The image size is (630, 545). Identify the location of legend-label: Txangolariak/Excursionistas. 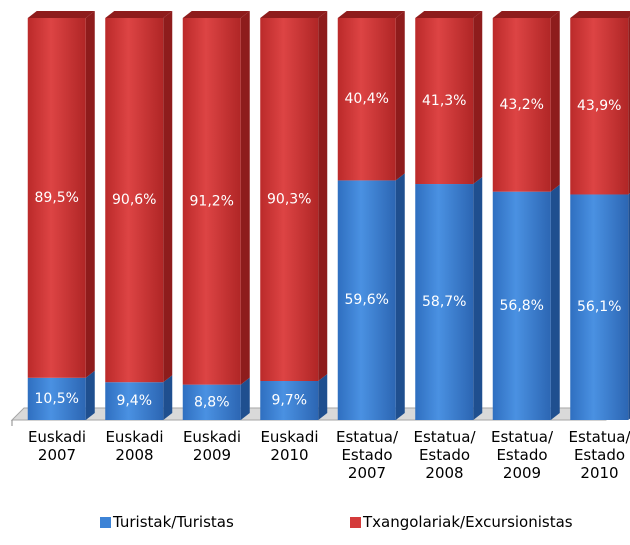
(468, 522).